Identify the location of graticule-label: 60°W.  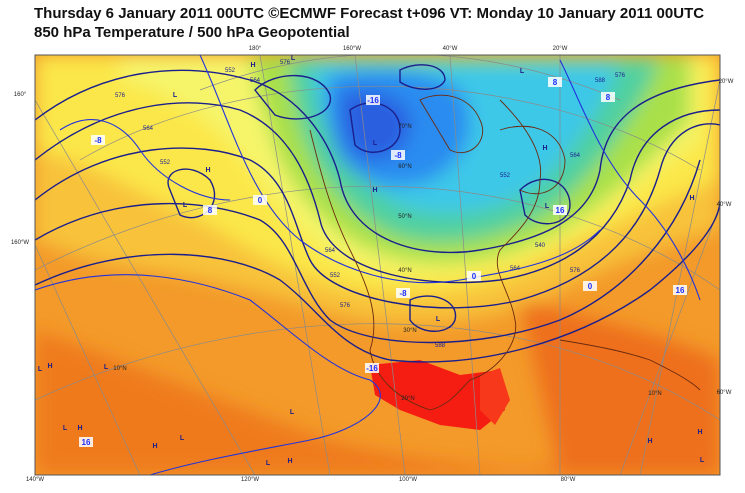
(724, 393).